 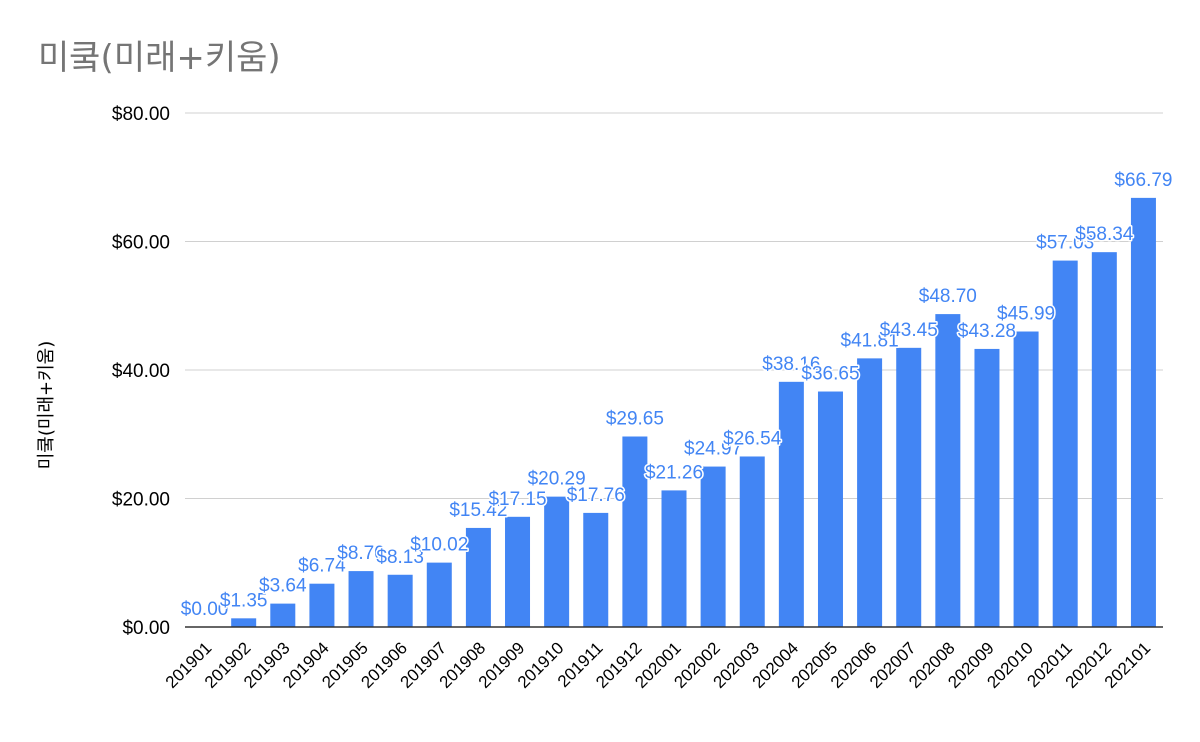 What do you see at coordinates (909, 330) in the screenshot?
I see `data-label: $43.45` at bounding box center [909, 330].